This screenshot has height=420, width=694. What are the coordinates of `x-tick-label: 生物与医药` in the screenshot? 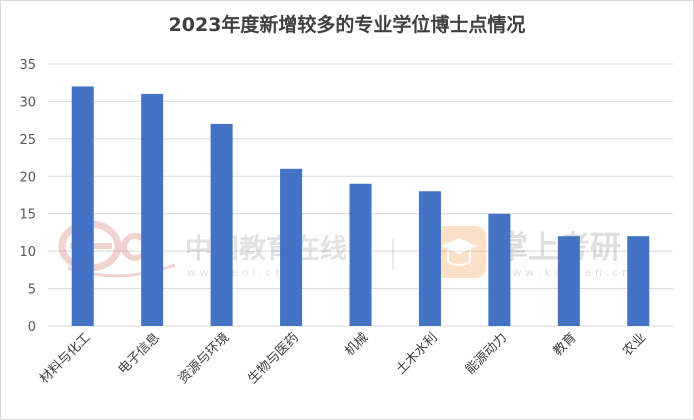 It's located at (273, 358).